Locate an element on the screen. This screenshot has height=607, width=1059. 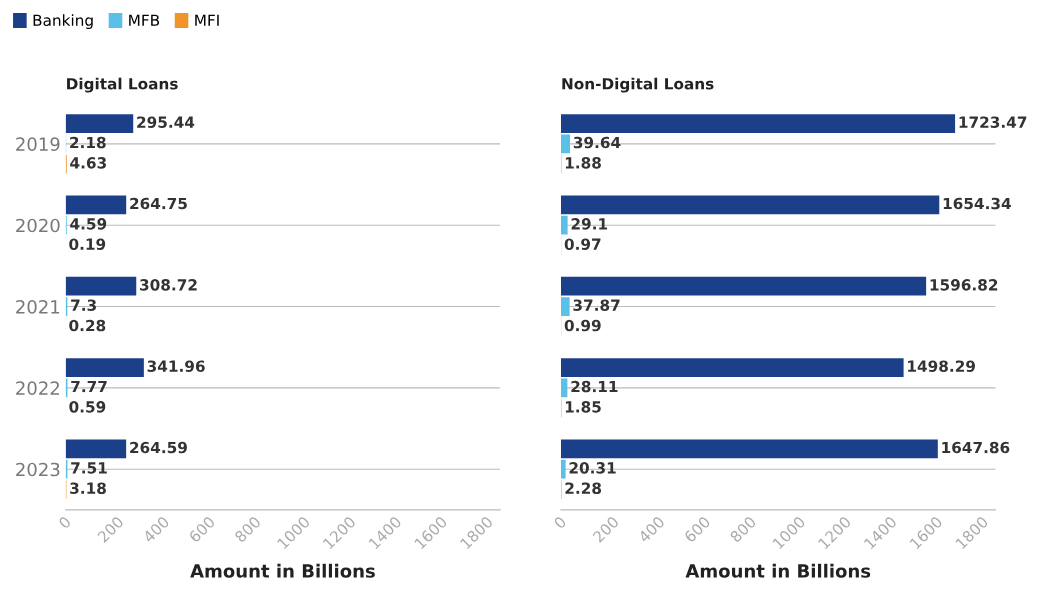
data-label: 341.96 is located at coordinates (176, 366).